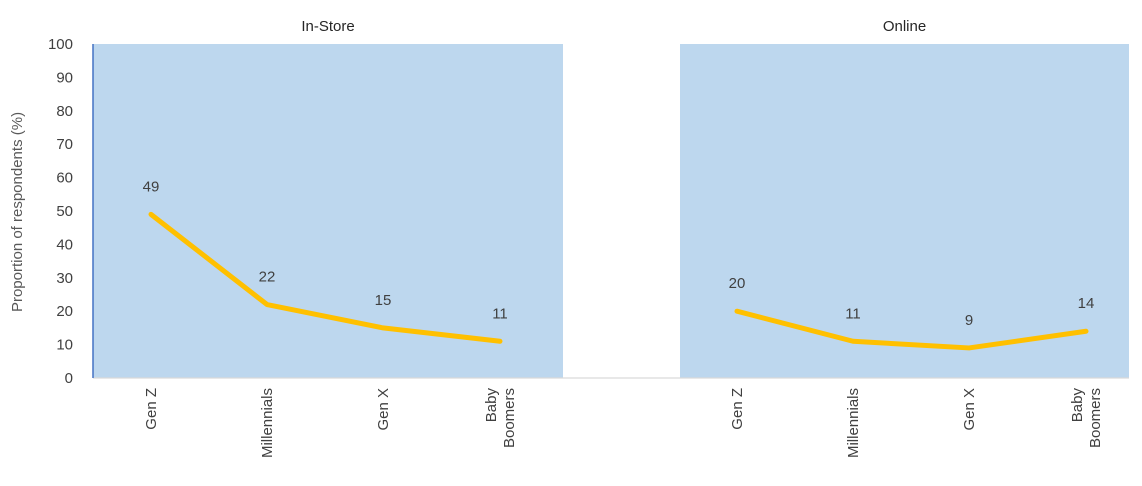  I want to click on y-tick-label: 70, so click(64, 144).